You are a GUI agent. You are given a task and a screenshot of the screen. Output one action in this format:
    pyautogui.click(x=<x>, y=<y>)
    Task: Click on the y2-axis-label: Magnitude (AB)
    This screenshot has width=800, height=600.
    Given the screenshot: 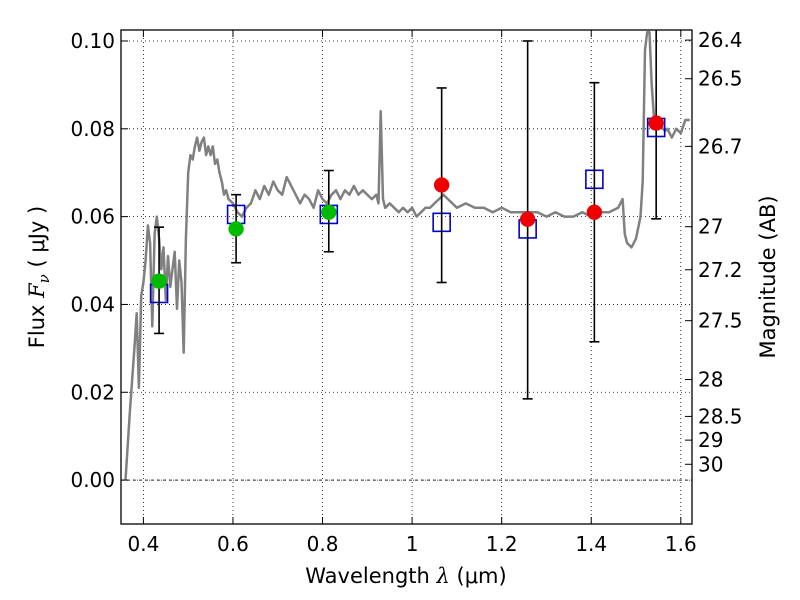 What is the action you would take?
    pyautogui.click(x=768, y=276)
    